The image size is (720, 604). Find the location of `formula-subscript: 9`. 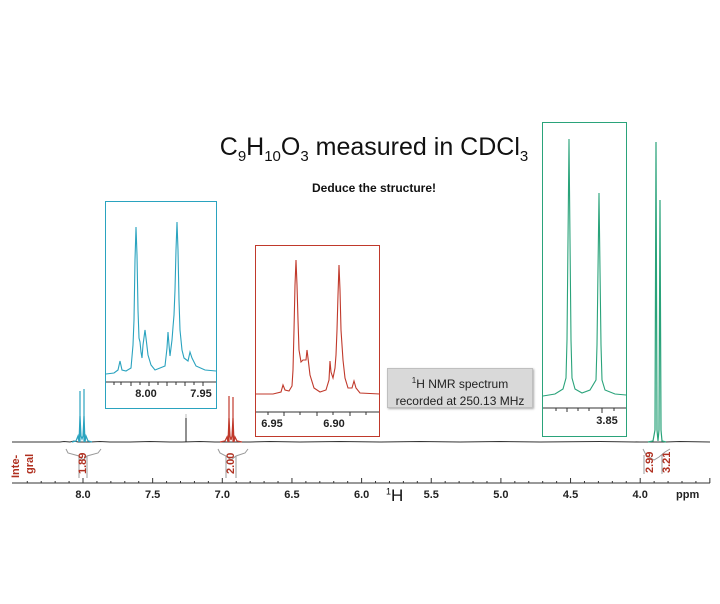

formula-subscript: 9 is located at coordinates (242, 156).